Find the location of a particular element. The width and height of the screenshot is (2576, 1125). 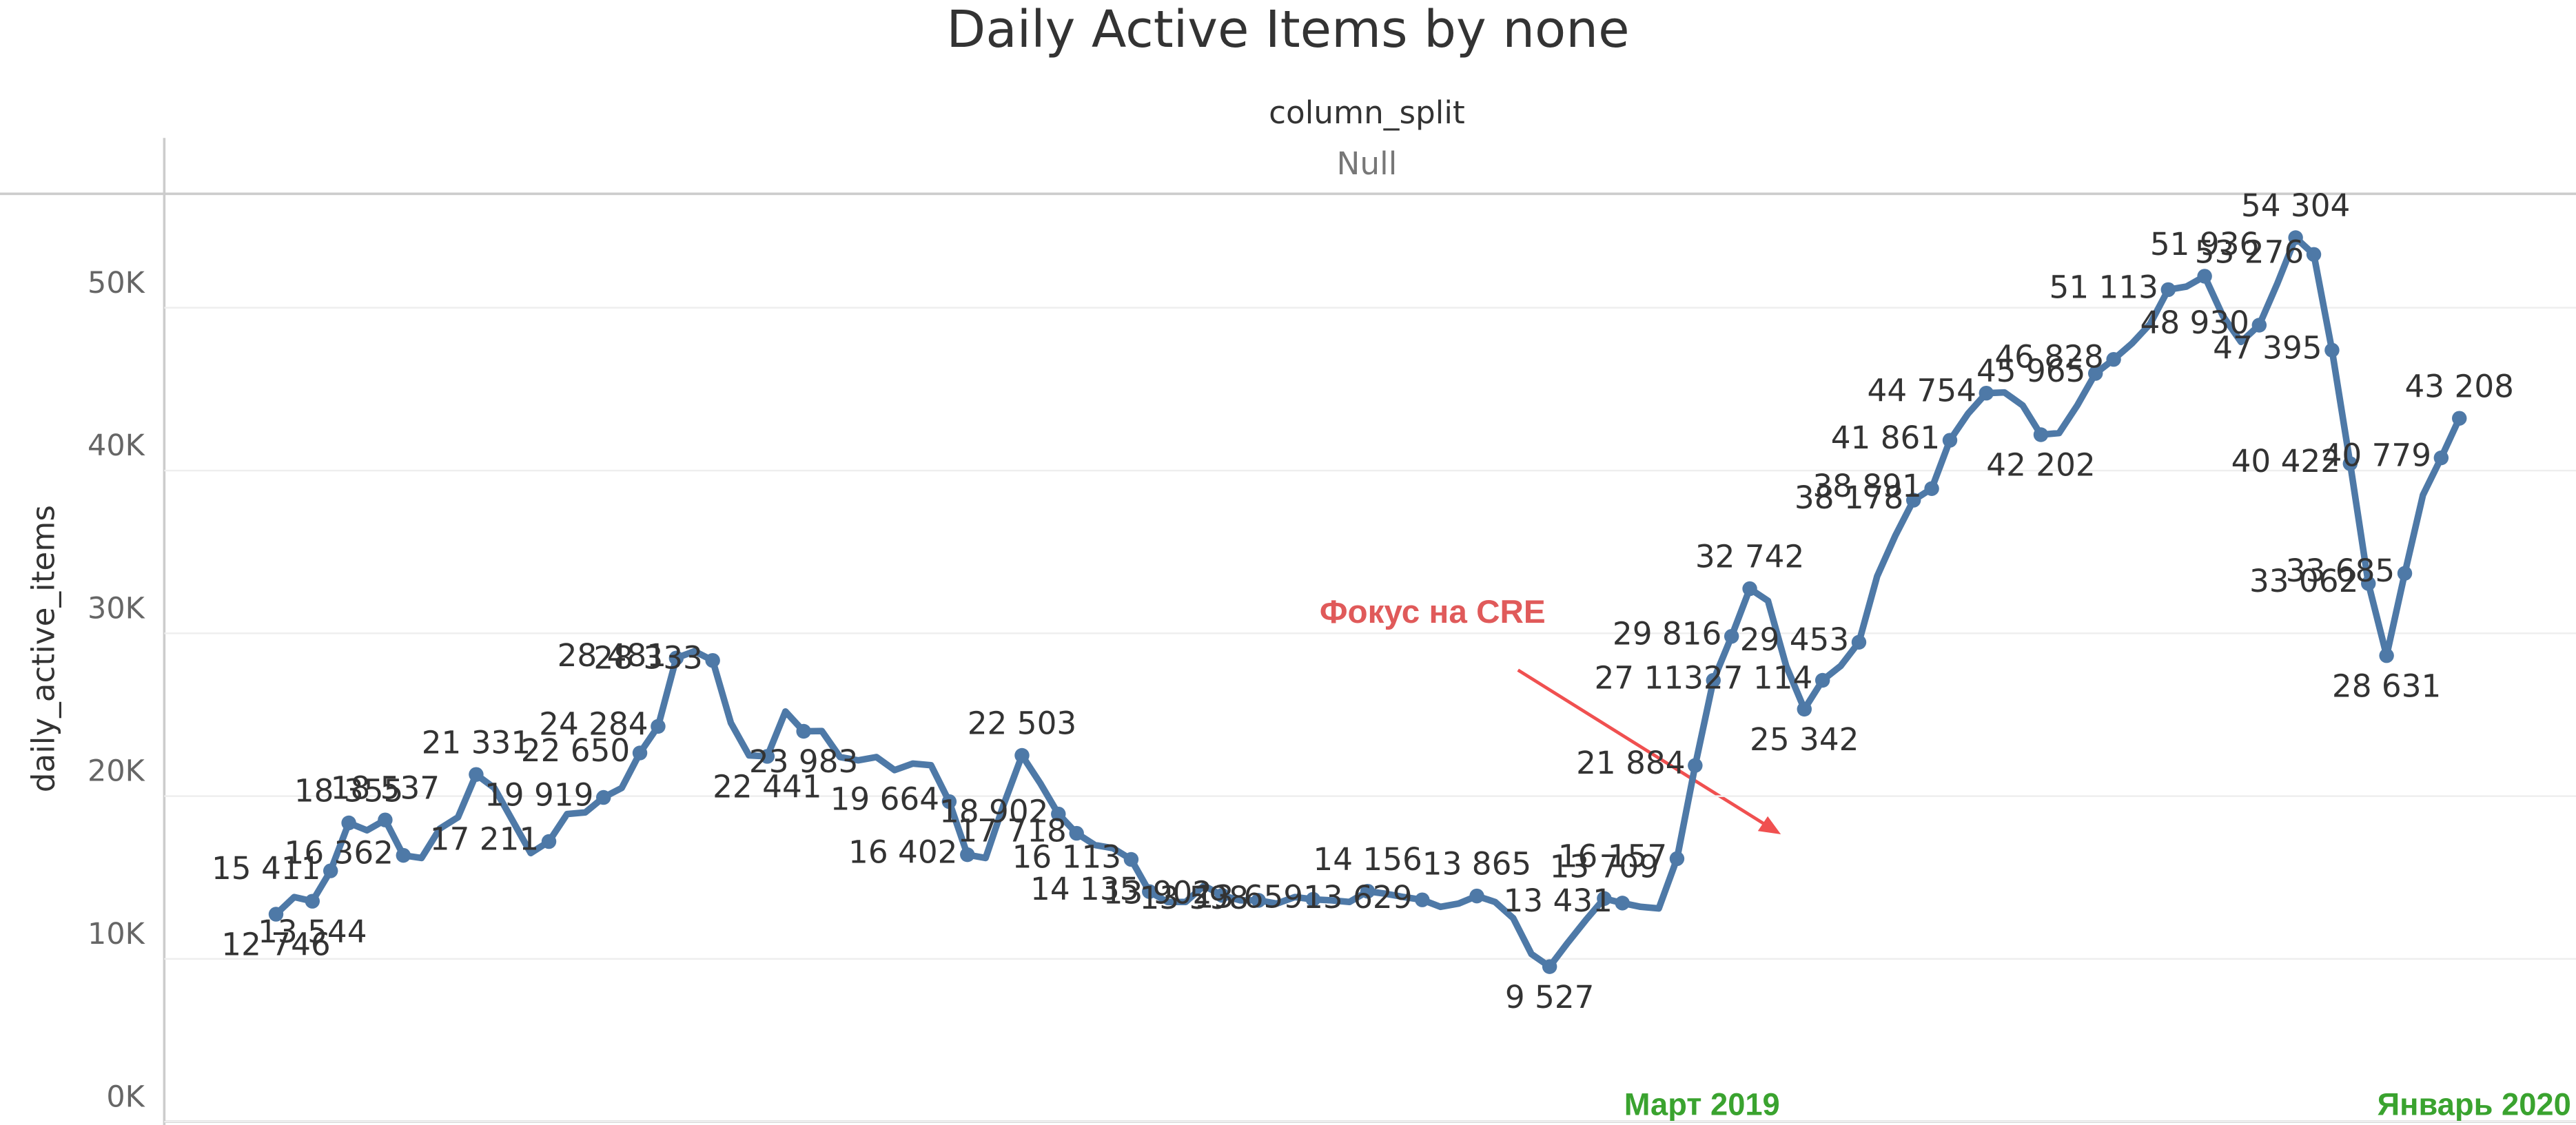

value-label: 28 481 is located at coordinates (612, 655).